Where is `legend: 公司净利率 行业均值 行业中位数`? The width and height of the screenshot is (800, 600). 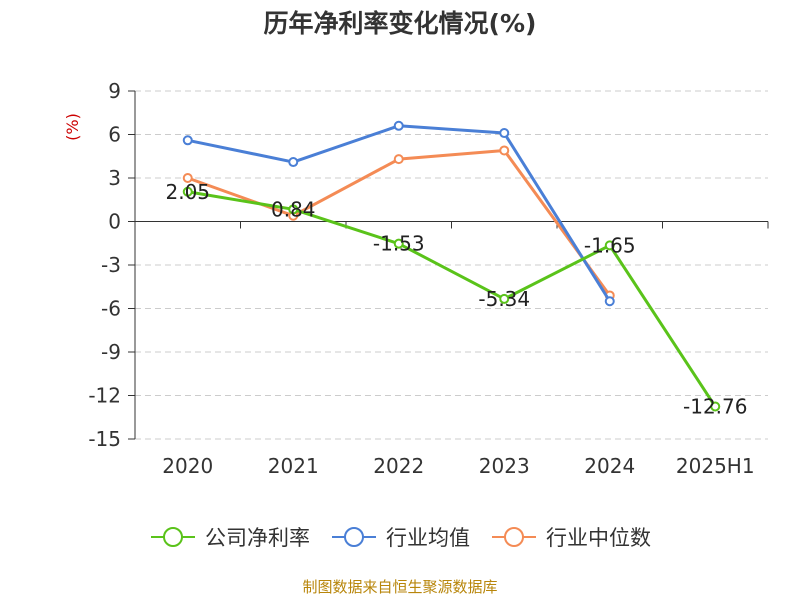
legend: 公司净利率 行业均值 行业中位数 is located at coordinates (400, 537).